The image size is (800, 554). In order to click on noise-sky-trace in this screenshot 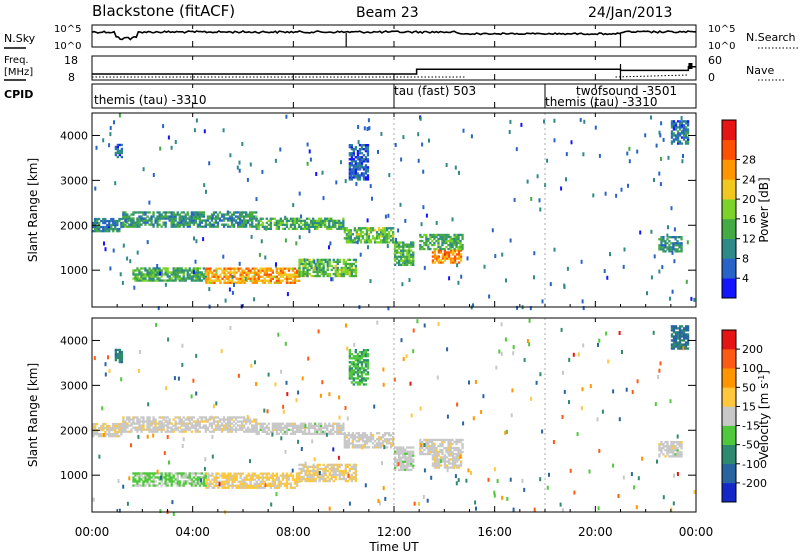, I will do `click(393, 35)`.